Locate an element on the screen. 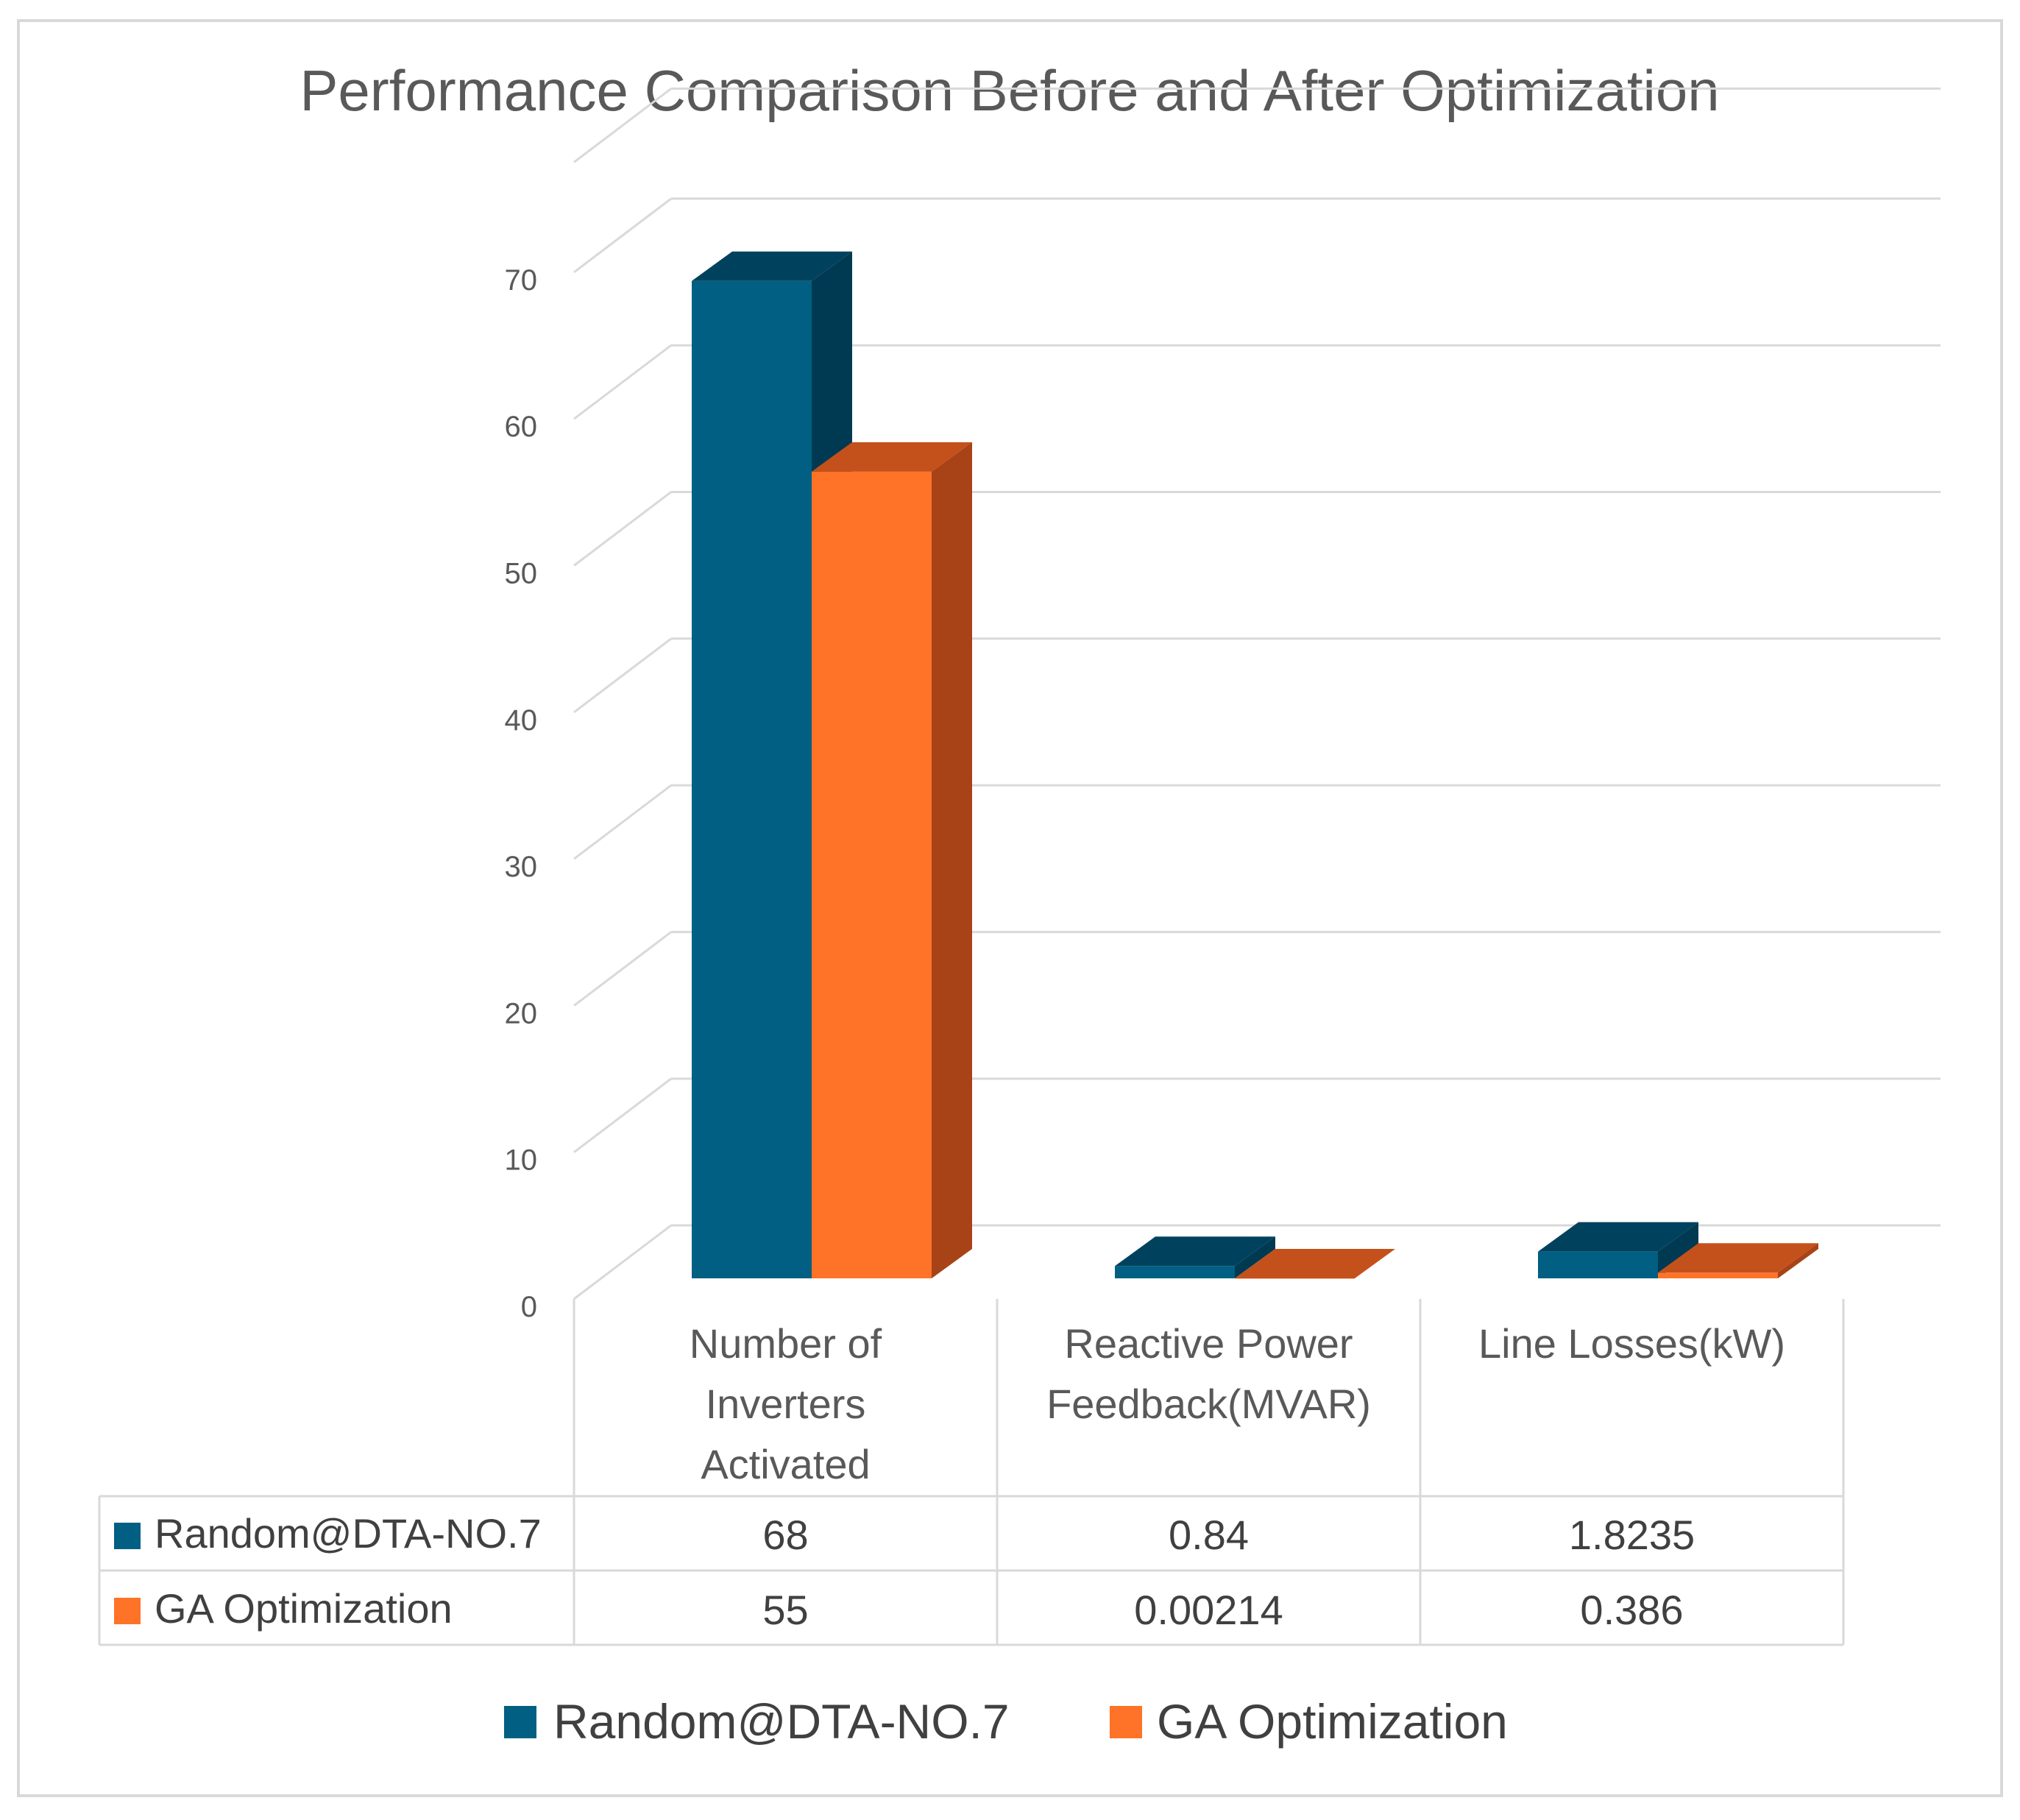 The image size is (2020, 1820). y-tick-label: 30 is located at coordinates (521, 867).